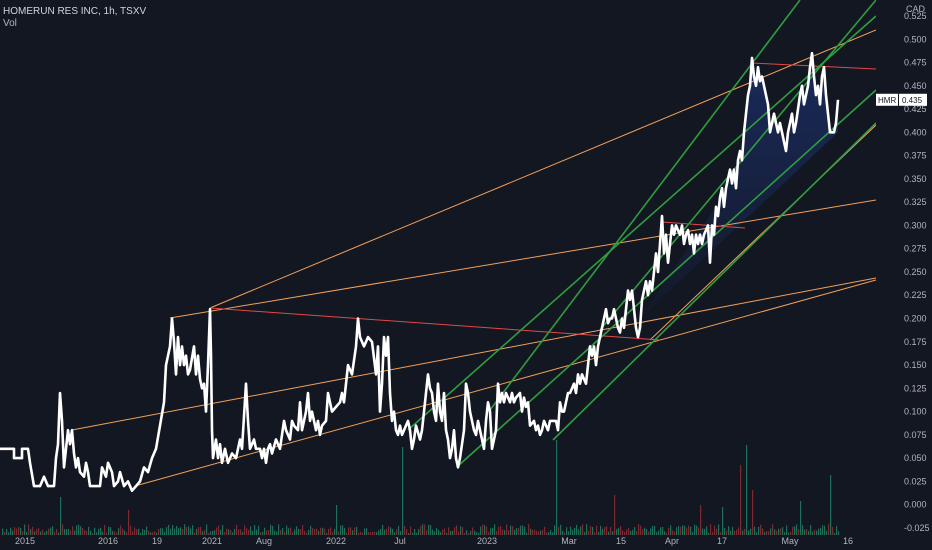  Describe the element at coordinates (621, 541) in the screenshot. I see `x-tick-label: 15` at that location.